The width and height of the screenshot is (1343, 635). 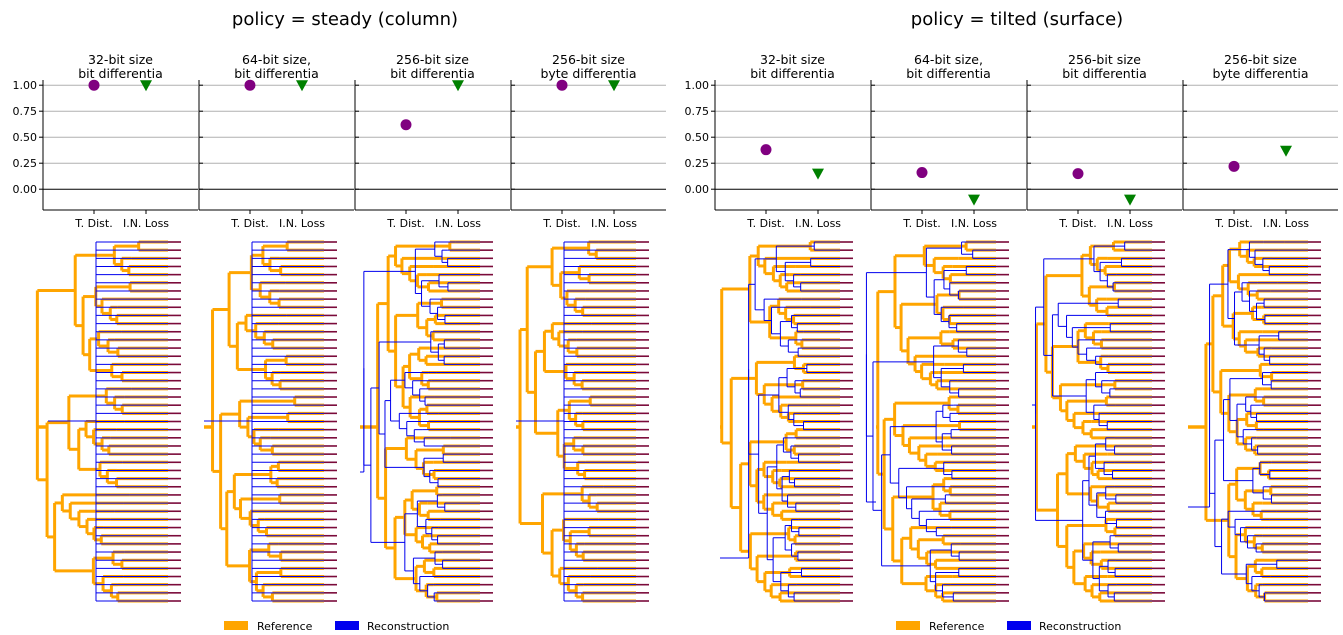 I want to click on legend-right: Reference Reconstruction, so click(x=1008, y=626).